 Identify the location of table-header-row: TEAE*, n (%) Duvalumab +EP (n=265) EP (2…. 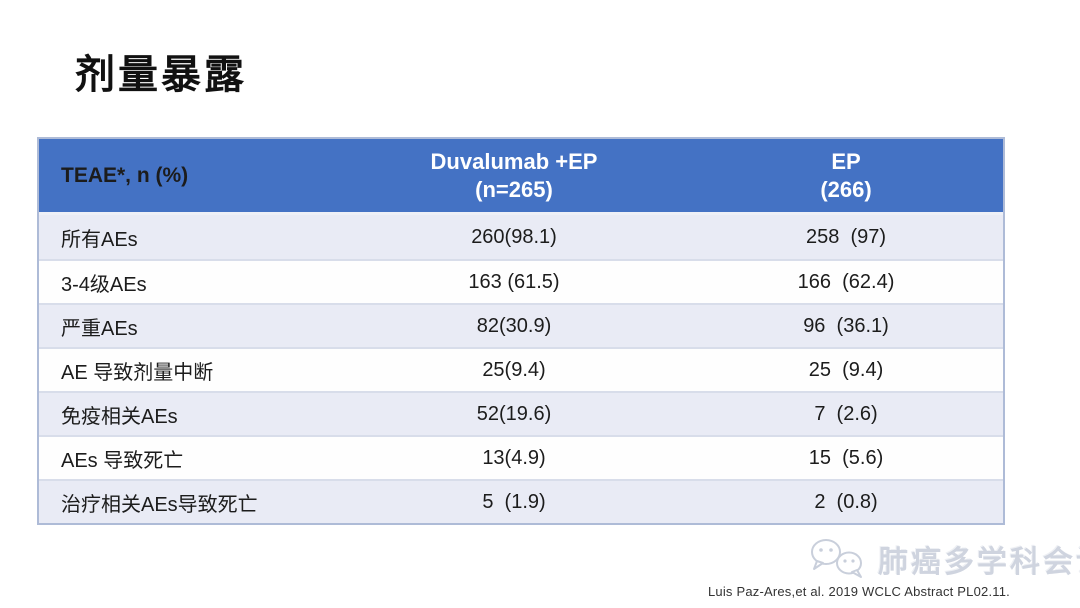
(521, 177).